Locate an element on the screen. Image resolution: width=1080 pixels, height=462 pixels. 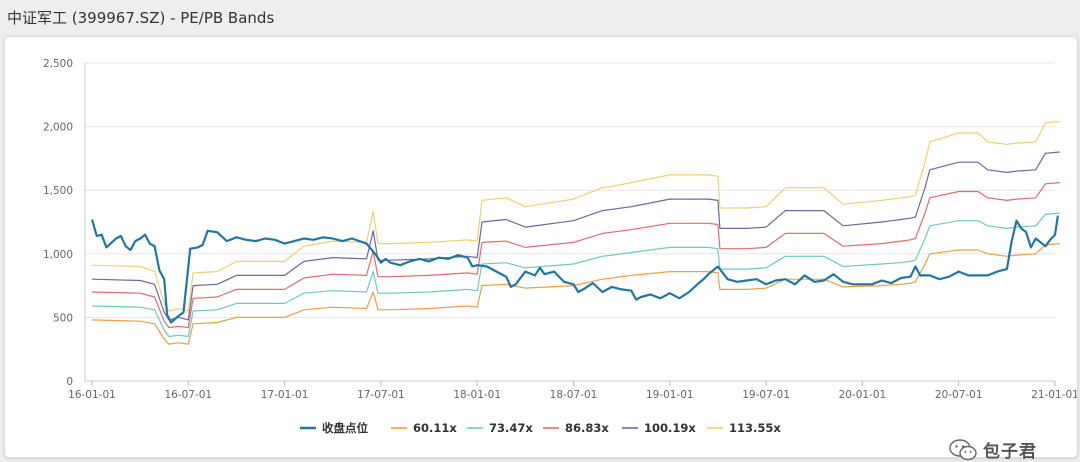
y-tick-label: 500 is located at coordinates (63, 318).